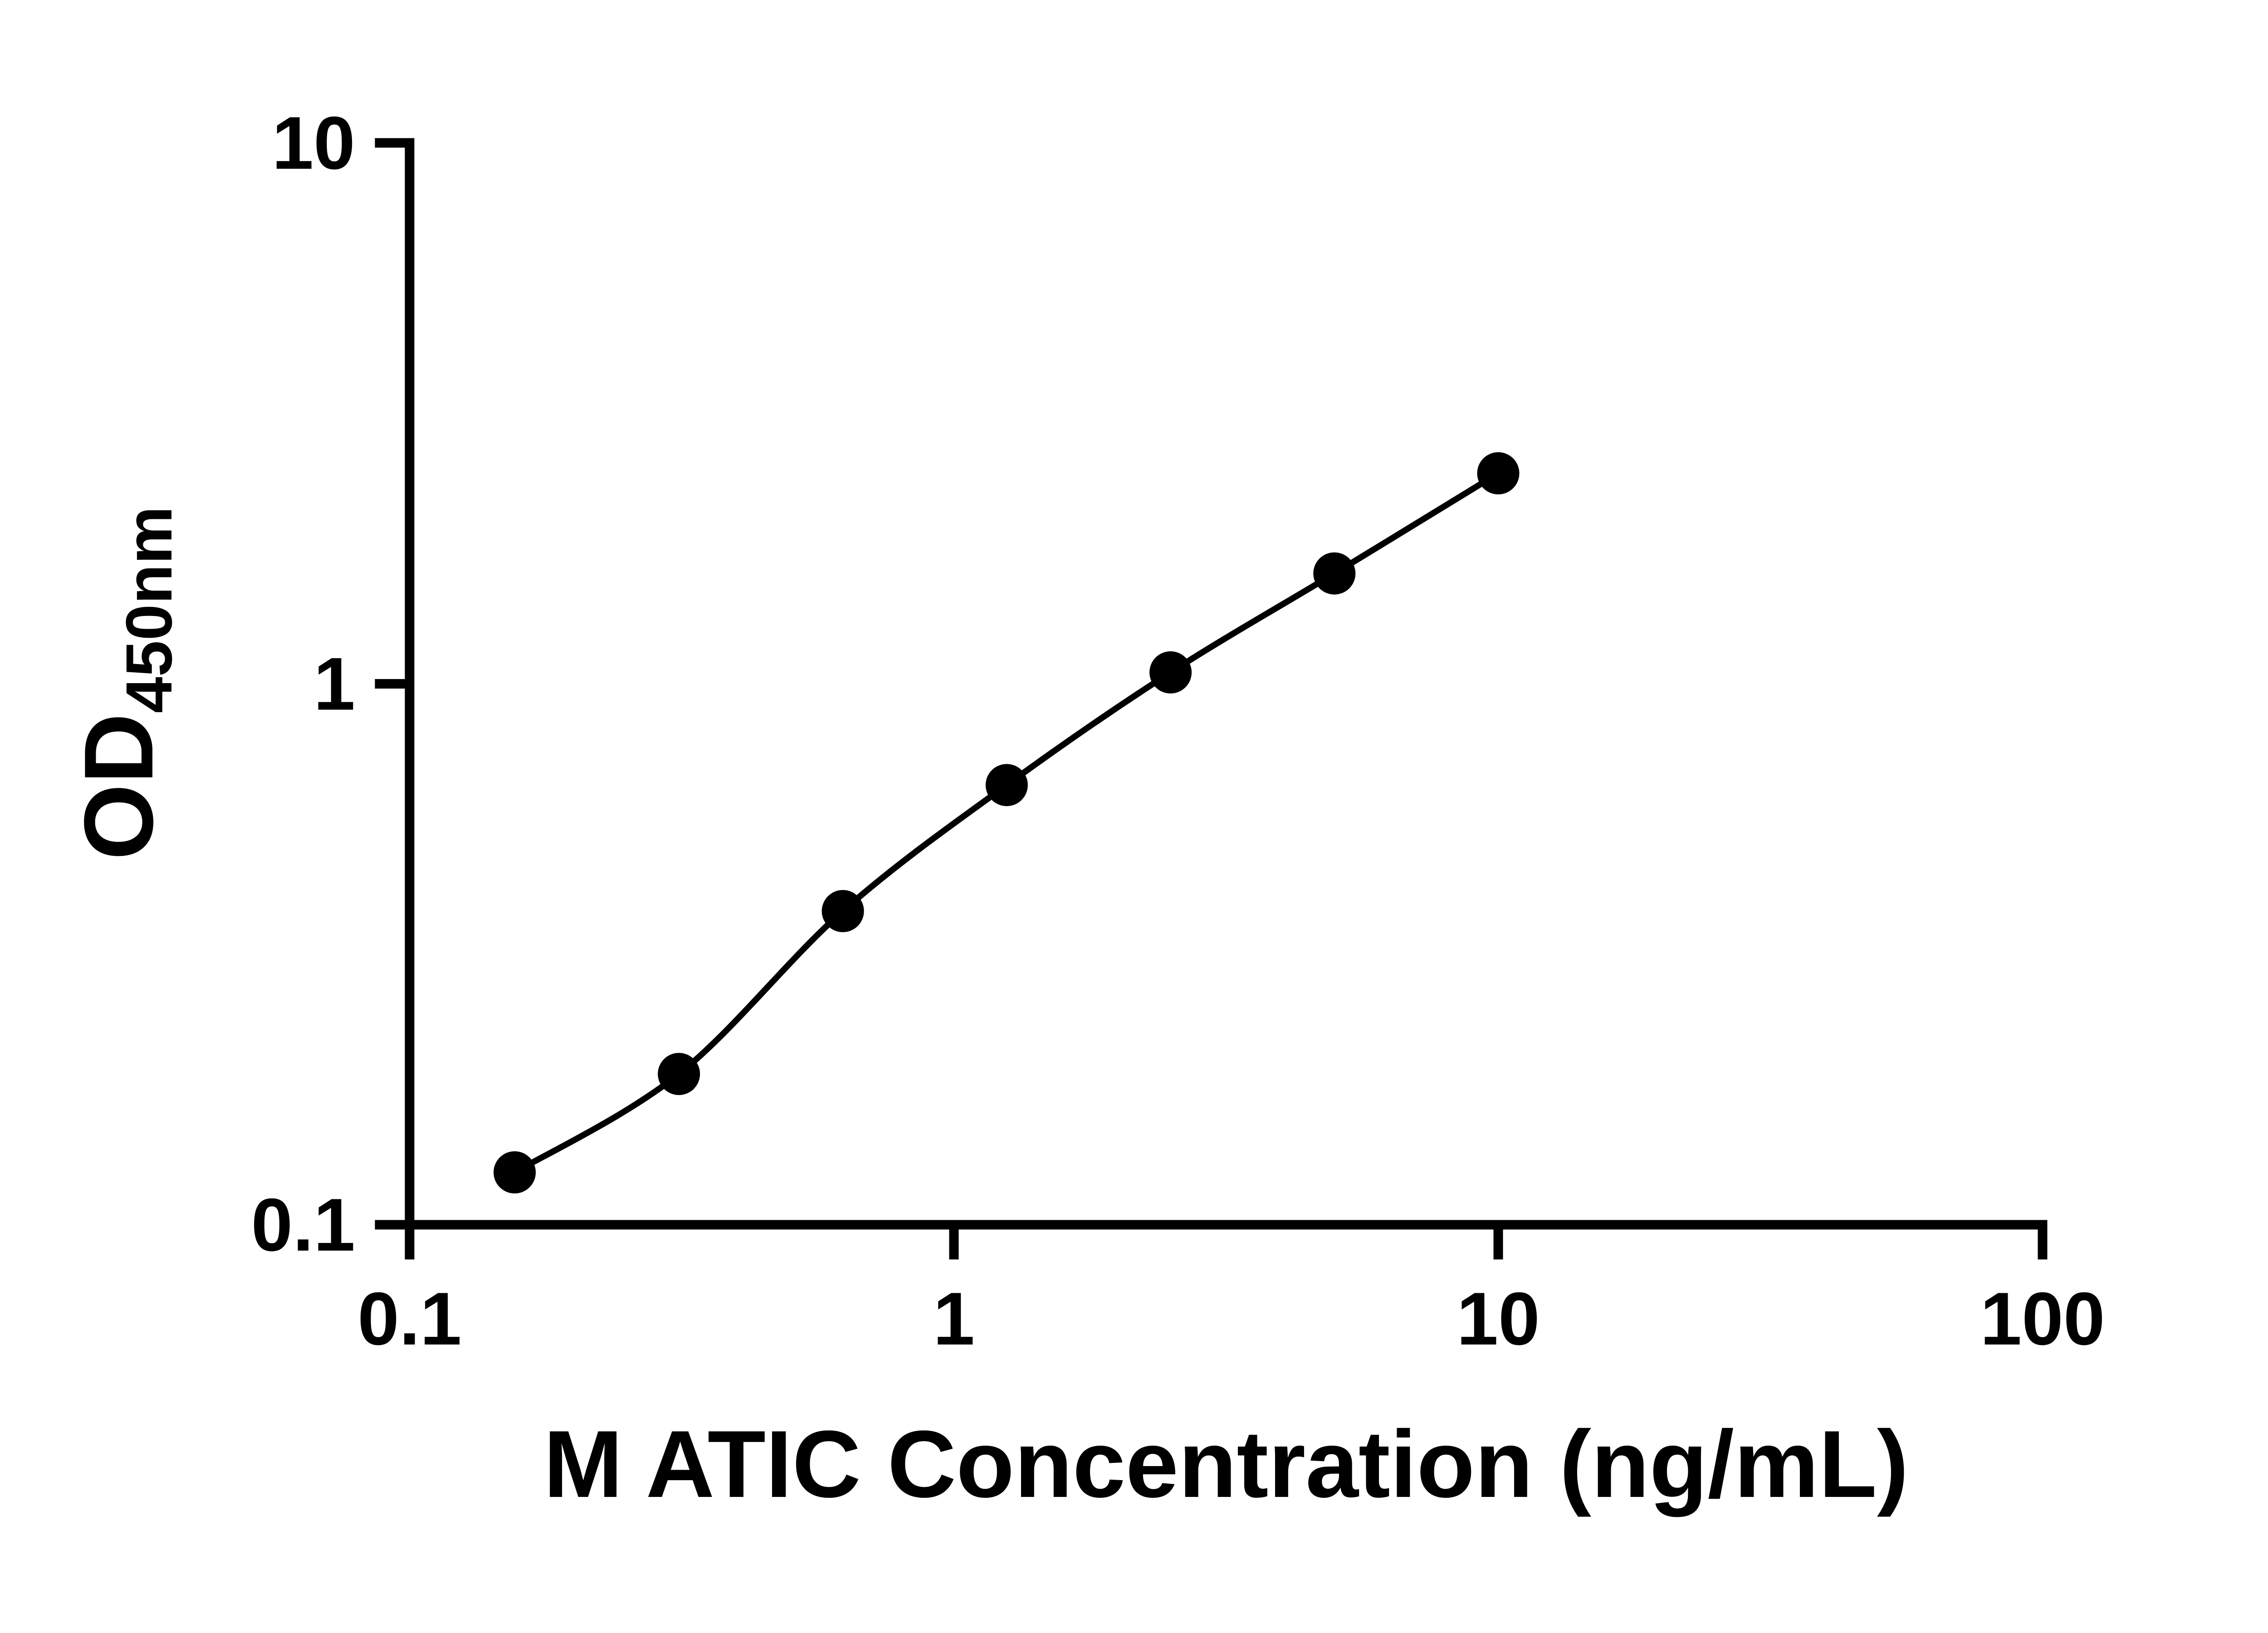 The width and height of the screenshot is (2268, 1633). What do you see at coordinates (334, 684) in the screenshot?
I see `y-tick-label: 1` at bounding box center [334, 684].